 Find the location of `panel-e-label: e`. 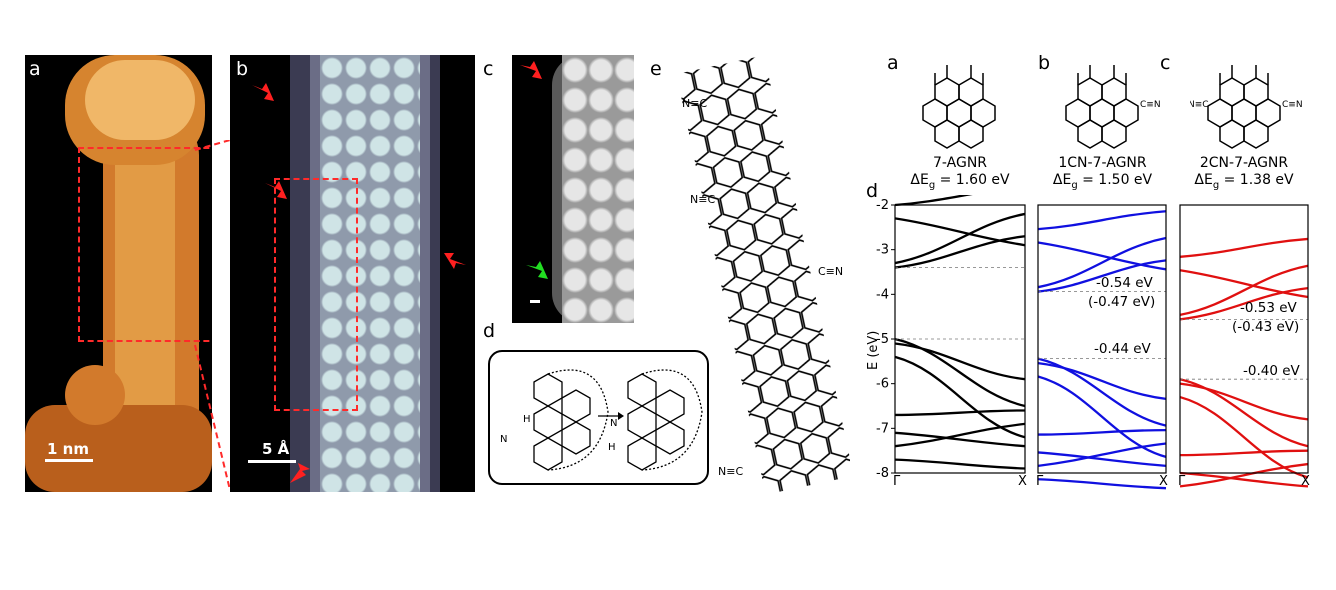

panel-e-label: e is located at coordinates (656, 69).